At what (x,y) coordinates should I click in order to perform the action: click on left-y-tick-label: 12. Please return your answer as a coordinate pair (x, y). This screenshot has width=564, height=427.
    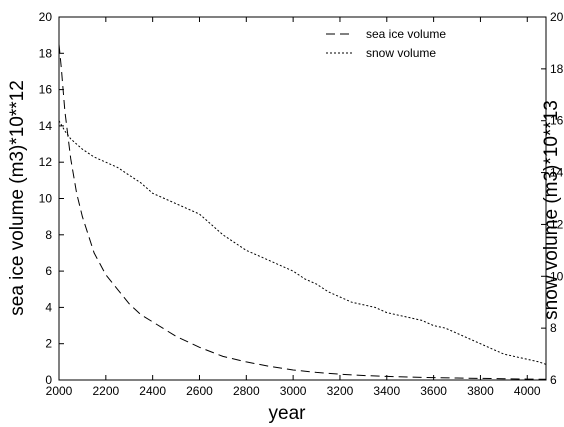
    Looking at the image, I should click on (46, 162).